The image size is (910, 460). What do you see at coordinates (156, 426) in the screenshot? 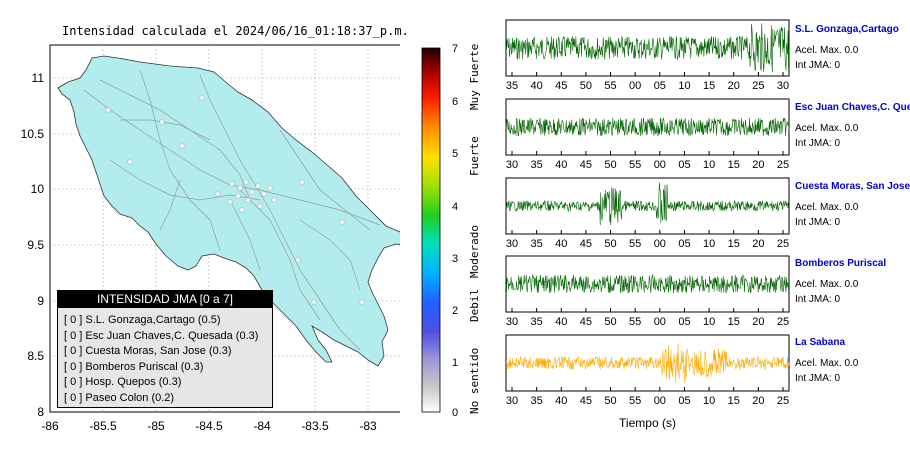
I see `x-tick-m85: -85` at bounding box center [156, 426].